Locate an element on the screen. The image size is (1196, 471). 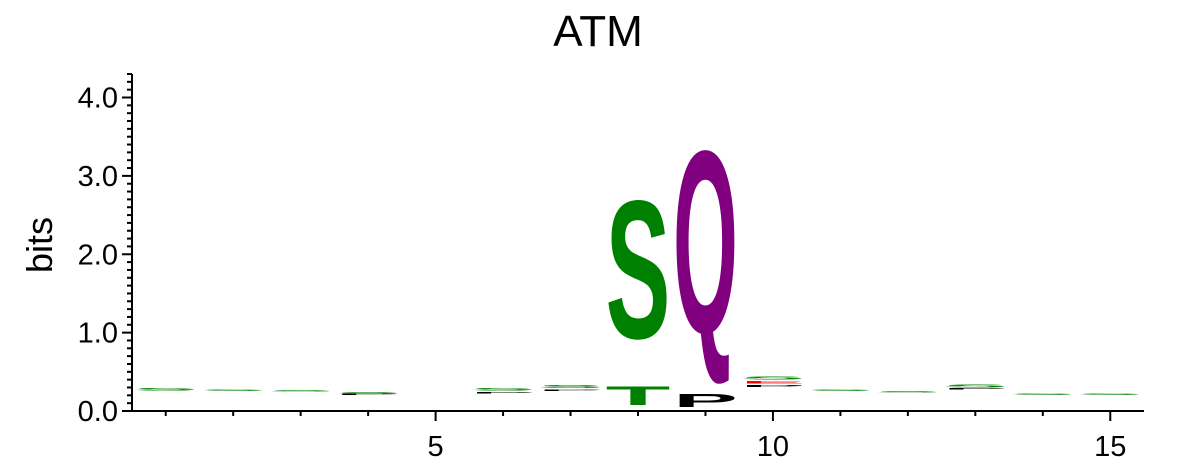
y-tick-label: 3.0 is located at coordinates (98, 177).